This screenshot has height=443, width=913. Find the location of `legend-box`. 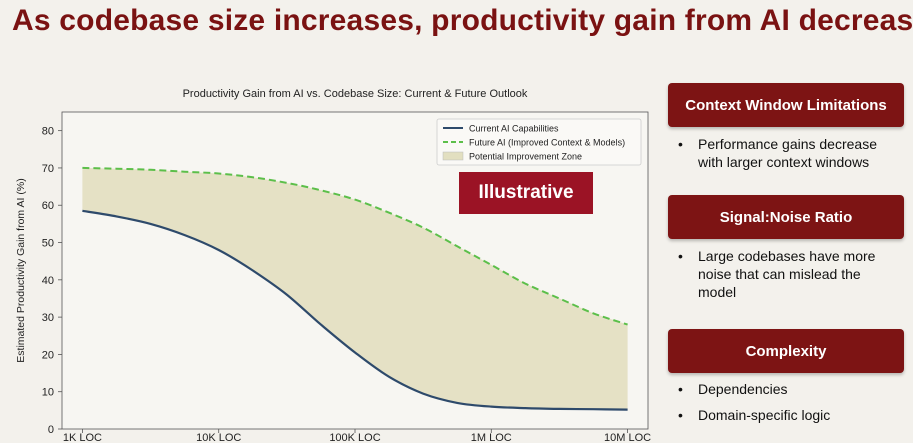

legend-box is located at coordinates (539, 142).